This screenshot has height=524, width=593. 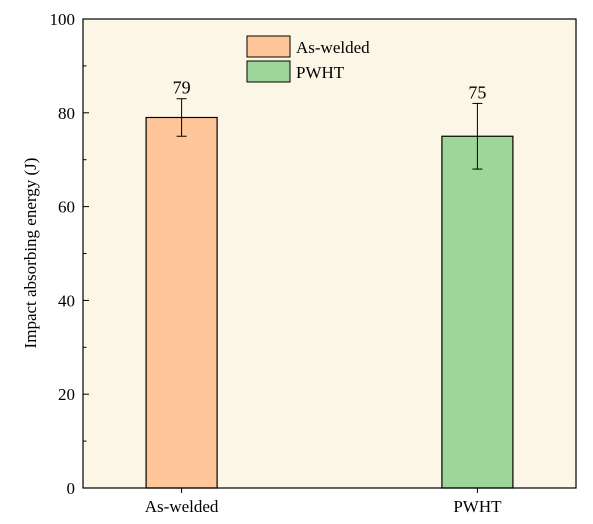 What do you see at coordinates (30, 253) in the screenshot?
I see `y-axis-title: Impact absorbing energy (J)` at bounding box center [30, 253].